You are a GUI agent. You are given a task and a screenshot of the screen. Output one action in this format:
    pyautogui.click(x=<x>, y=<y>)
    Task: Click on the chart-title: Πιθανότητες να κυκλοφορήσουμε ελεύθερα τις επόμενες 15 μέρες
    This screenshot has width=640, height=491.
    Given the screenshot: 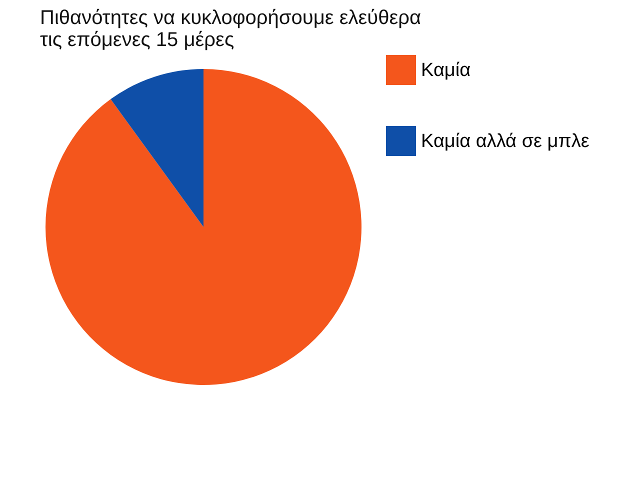 What is the action you would take?
    pyautogui.click(x=231, y=29)
    